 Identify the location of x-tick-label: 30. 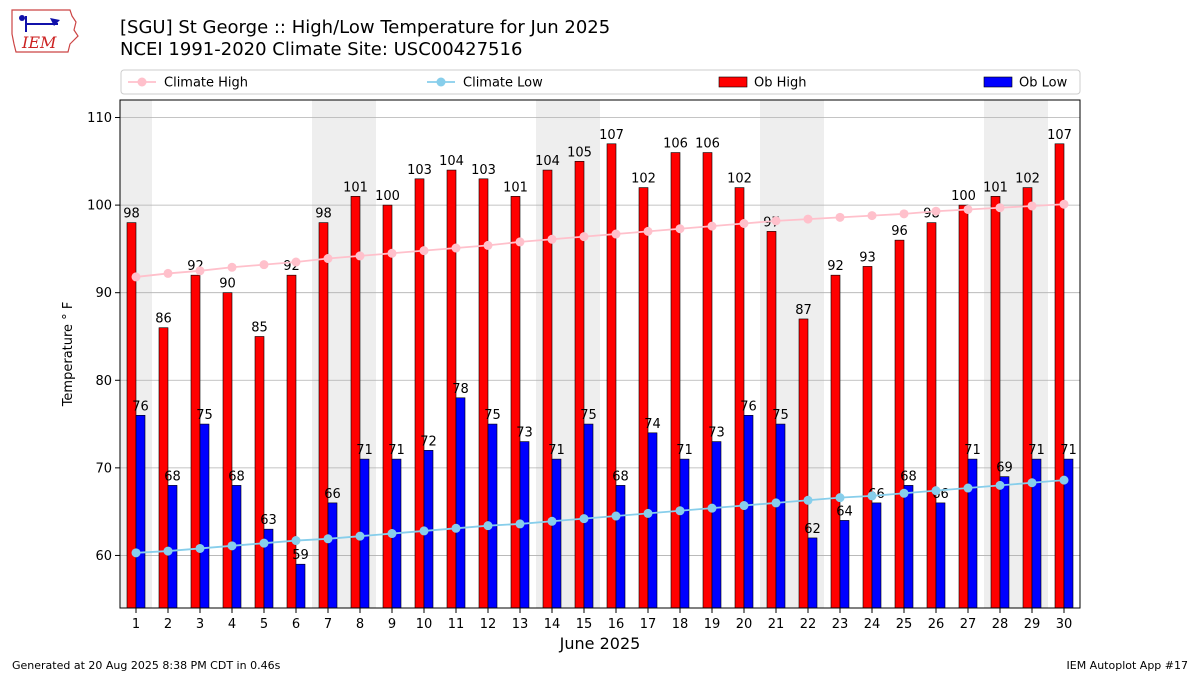
(1064, 624).